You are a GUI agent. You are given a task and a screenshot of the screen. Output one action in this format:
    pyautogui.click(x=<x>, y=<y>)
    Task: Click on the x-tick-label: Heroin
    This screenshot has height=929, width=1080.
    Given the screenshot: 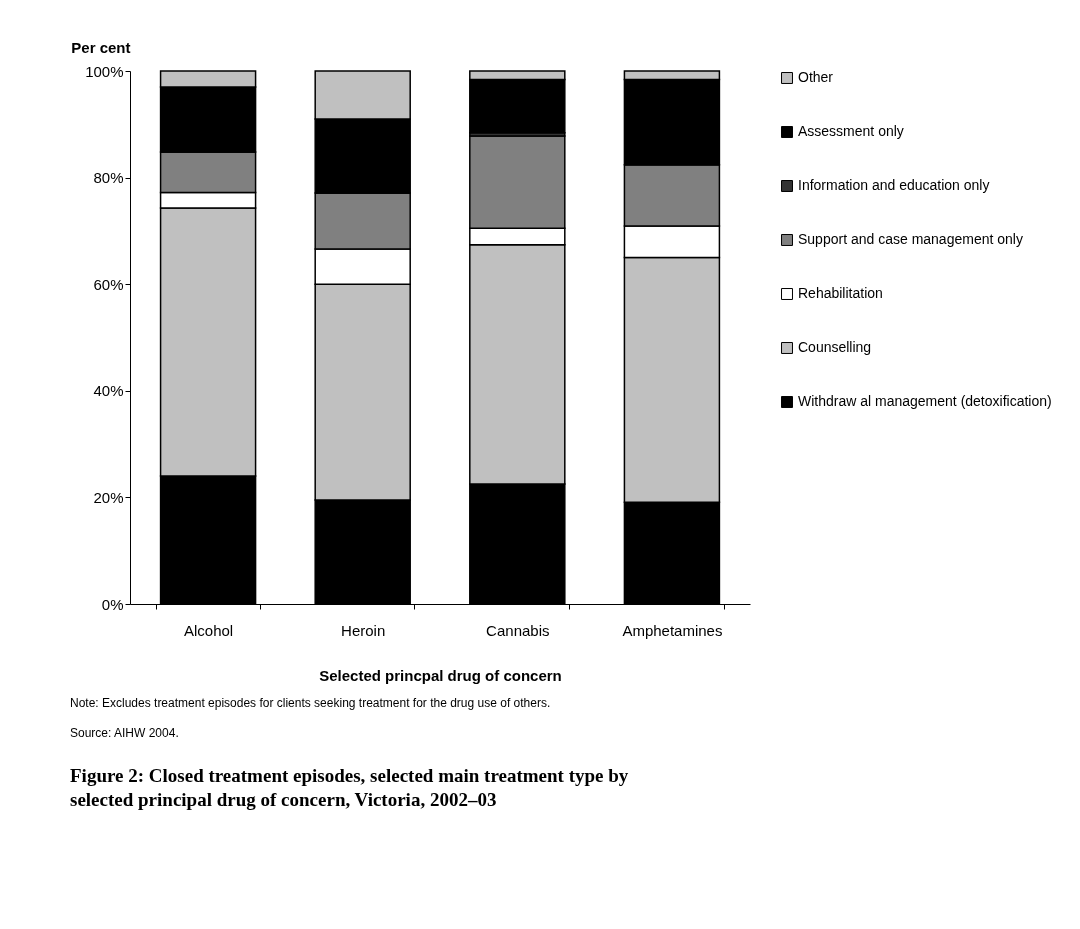 What is the action you would take?
    pyautogui.click(x=363, y=630)
    